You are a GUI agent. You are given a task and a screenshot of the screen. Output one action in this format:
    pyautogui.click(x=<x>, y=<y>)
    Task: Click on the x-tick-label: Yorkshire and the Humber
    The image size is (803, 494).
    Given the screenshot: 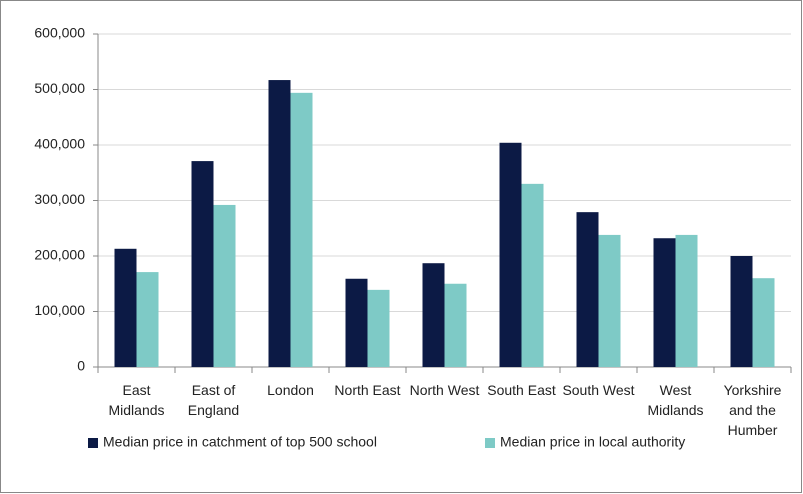 What is the action you would take?
    pyautogui.click(x=752, y=410)
    